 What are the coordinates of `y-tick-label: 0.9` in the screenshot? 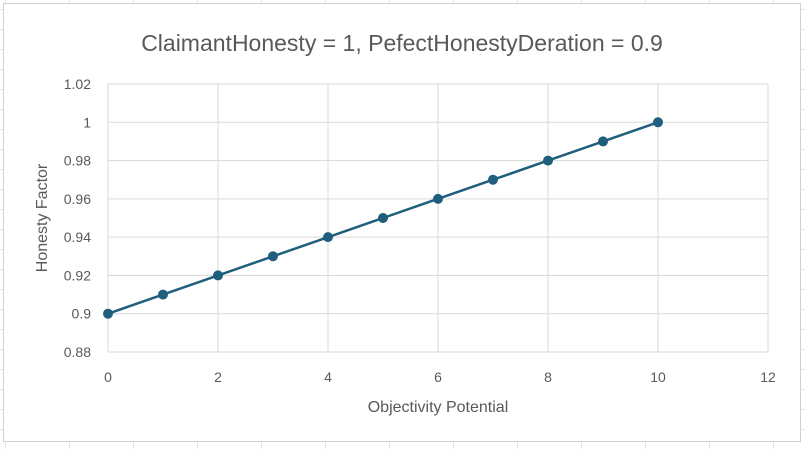 It's located at (82, 314).